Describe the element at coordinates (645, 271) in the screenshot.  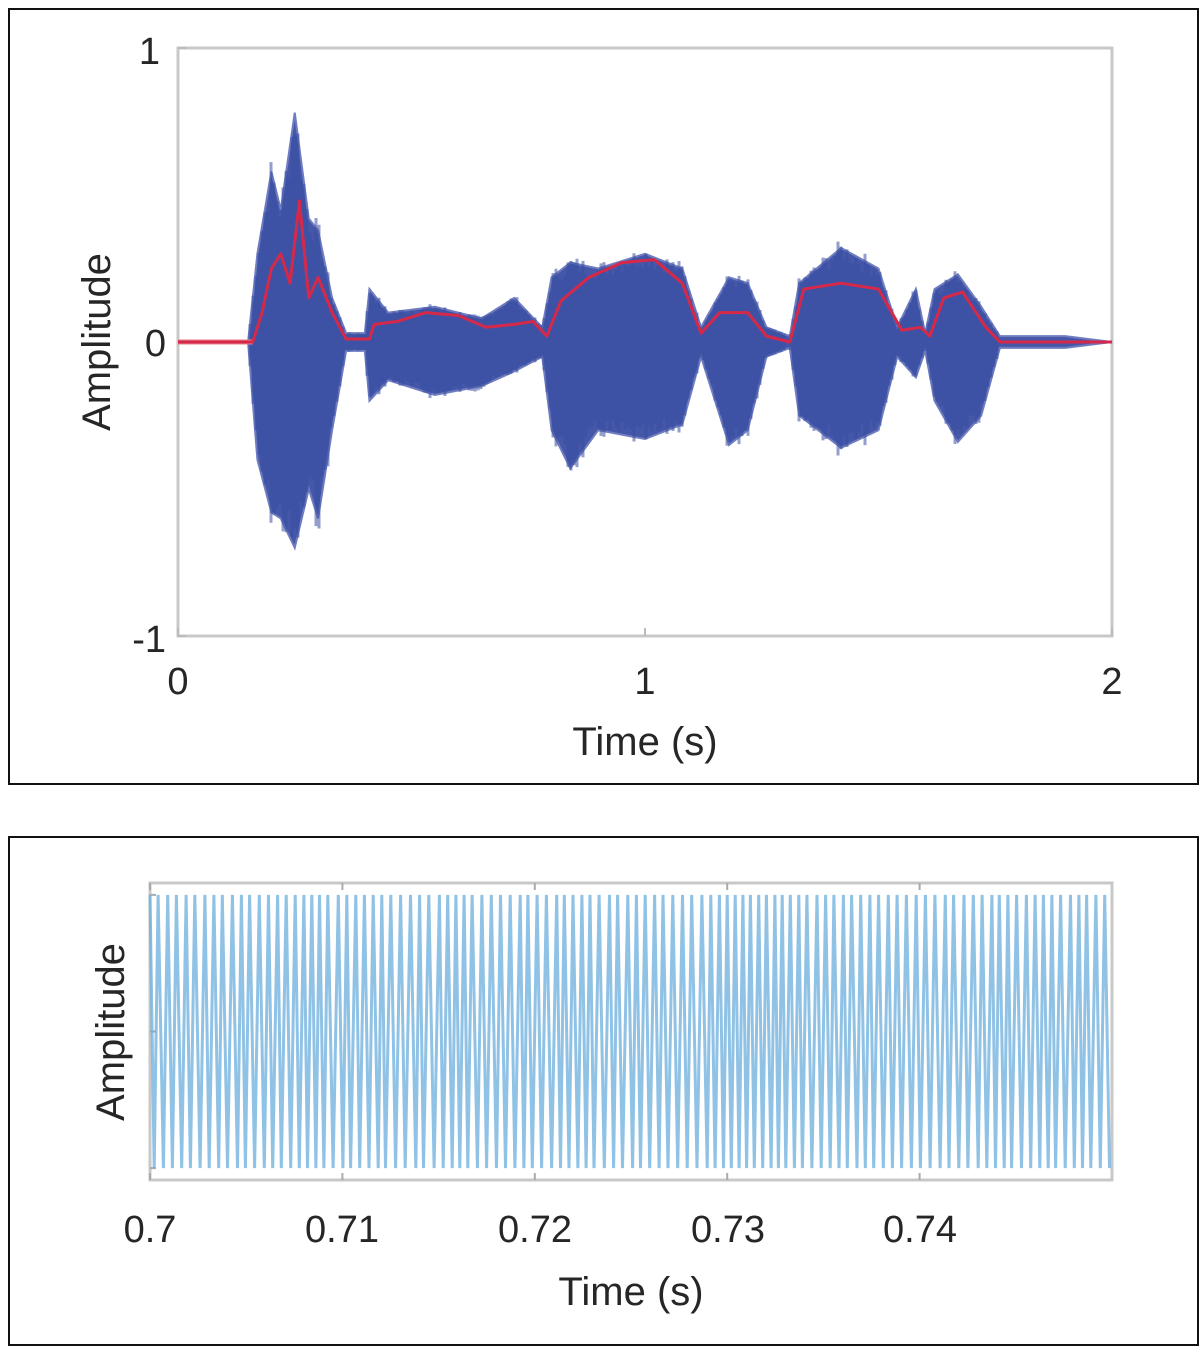
I see `envelope-line` at that location.